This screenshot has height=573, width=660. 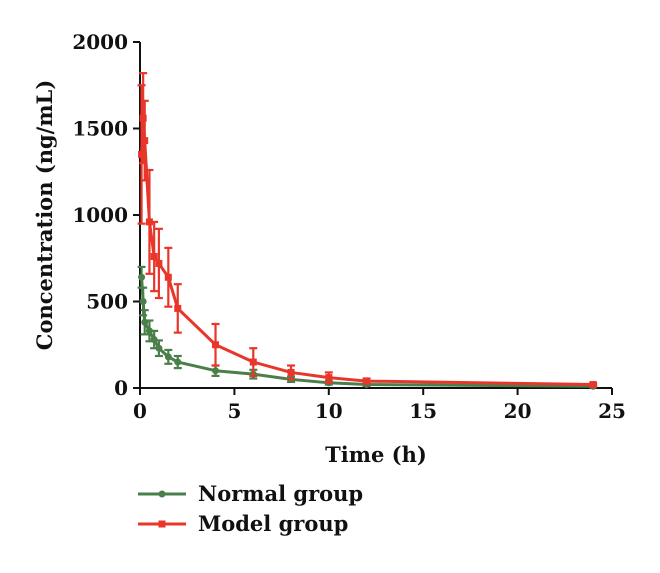 I want to click on y-tick-label: 0, so click(x=121, y=388).